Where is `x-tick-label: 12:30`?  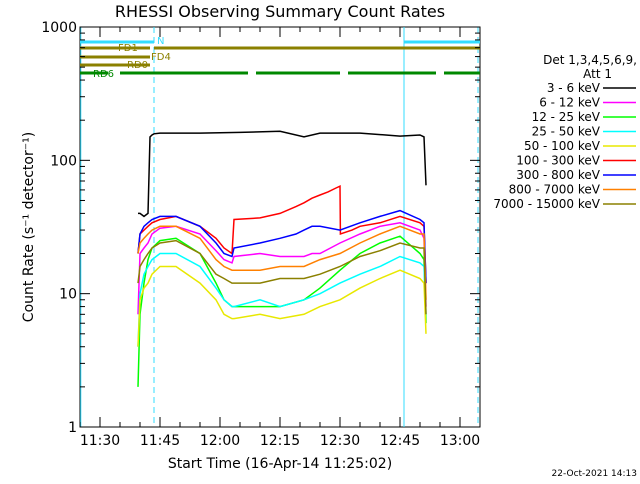 x-tick-label: 12:30 is located at coordinates (340, 441).